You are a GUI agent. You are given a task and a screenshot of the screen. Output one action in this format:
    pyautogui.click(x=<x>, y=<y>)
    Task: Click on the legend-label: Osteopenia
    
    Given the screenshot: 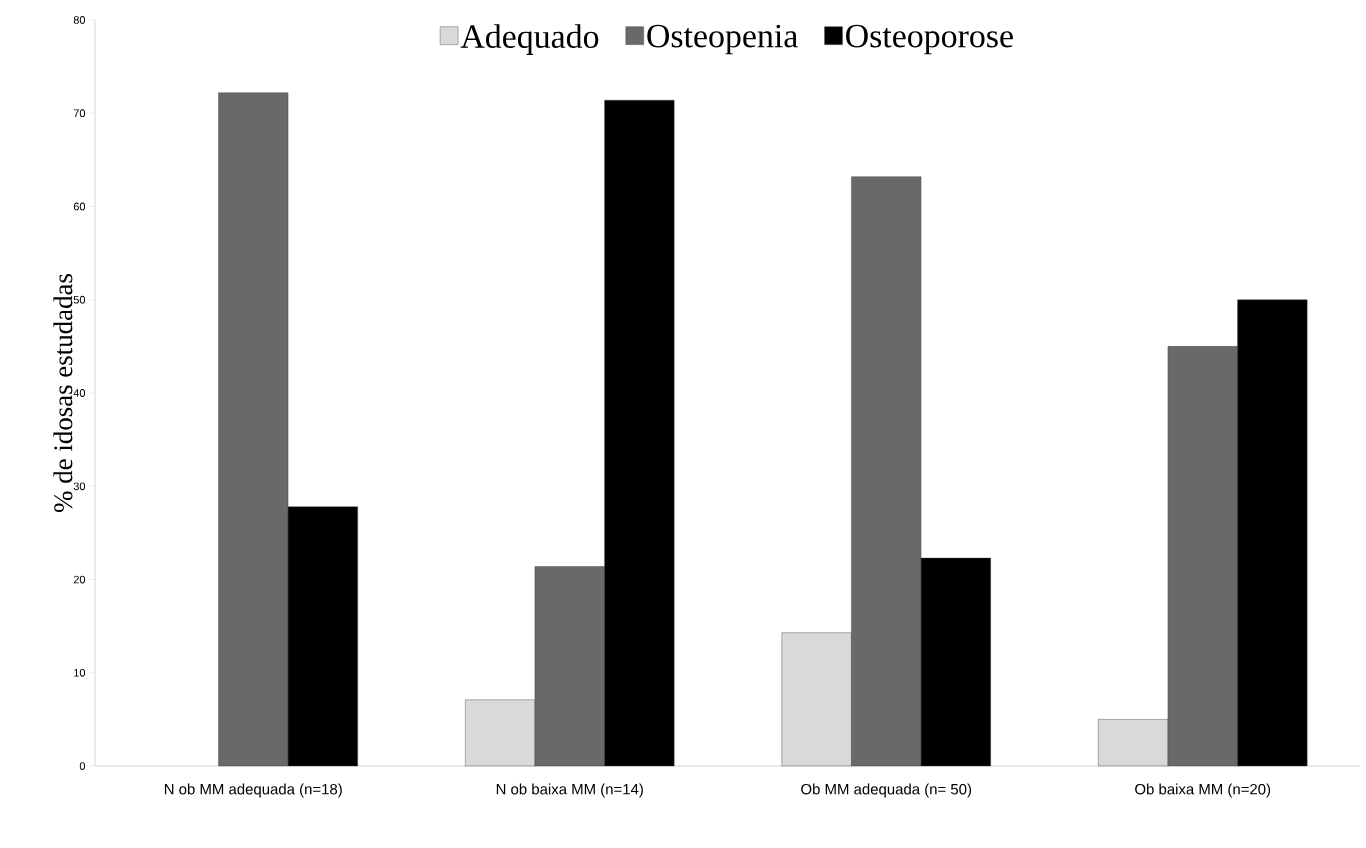 What is the action you would take?
    pyautogui.click(x=722, y=39)
    